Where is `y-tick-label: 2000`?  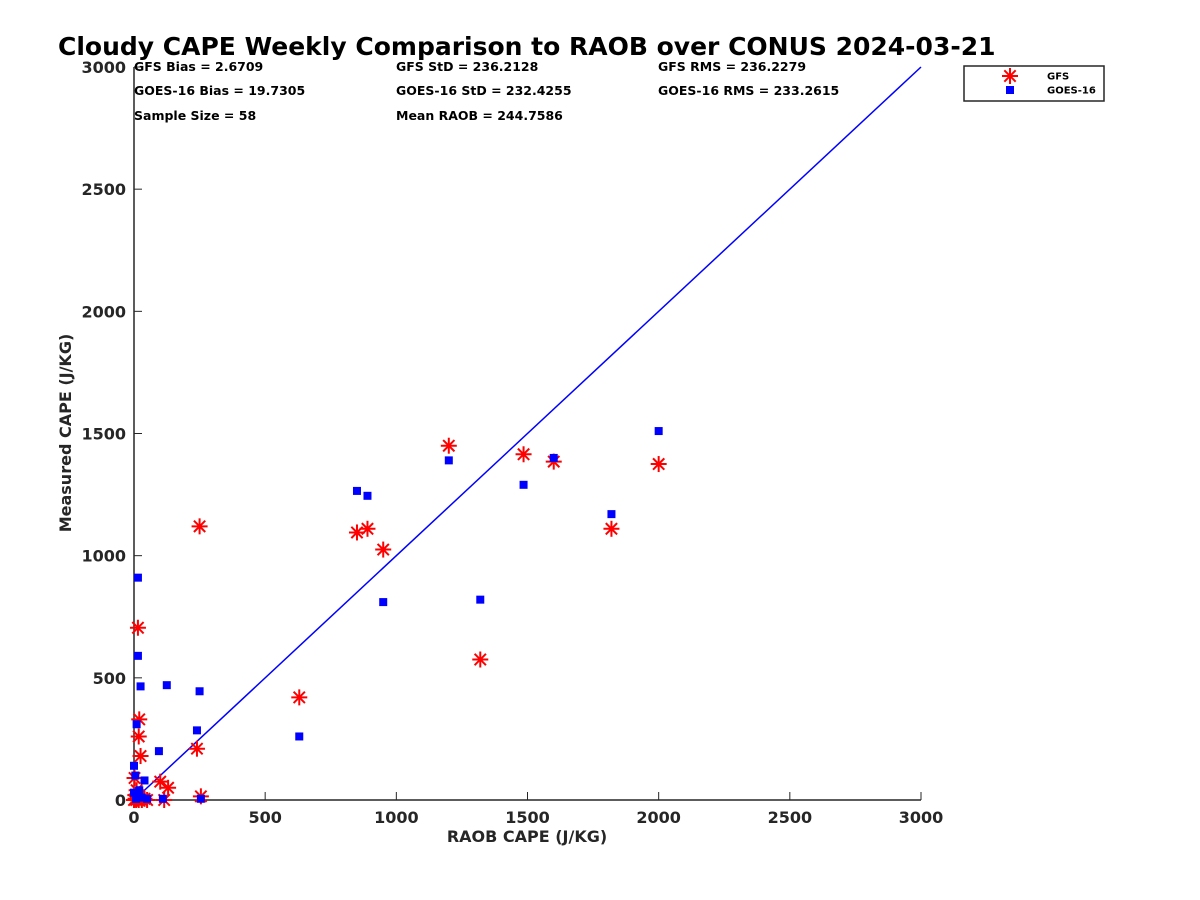
y-tick-label: 2000 is located at coordinates (103, 311).